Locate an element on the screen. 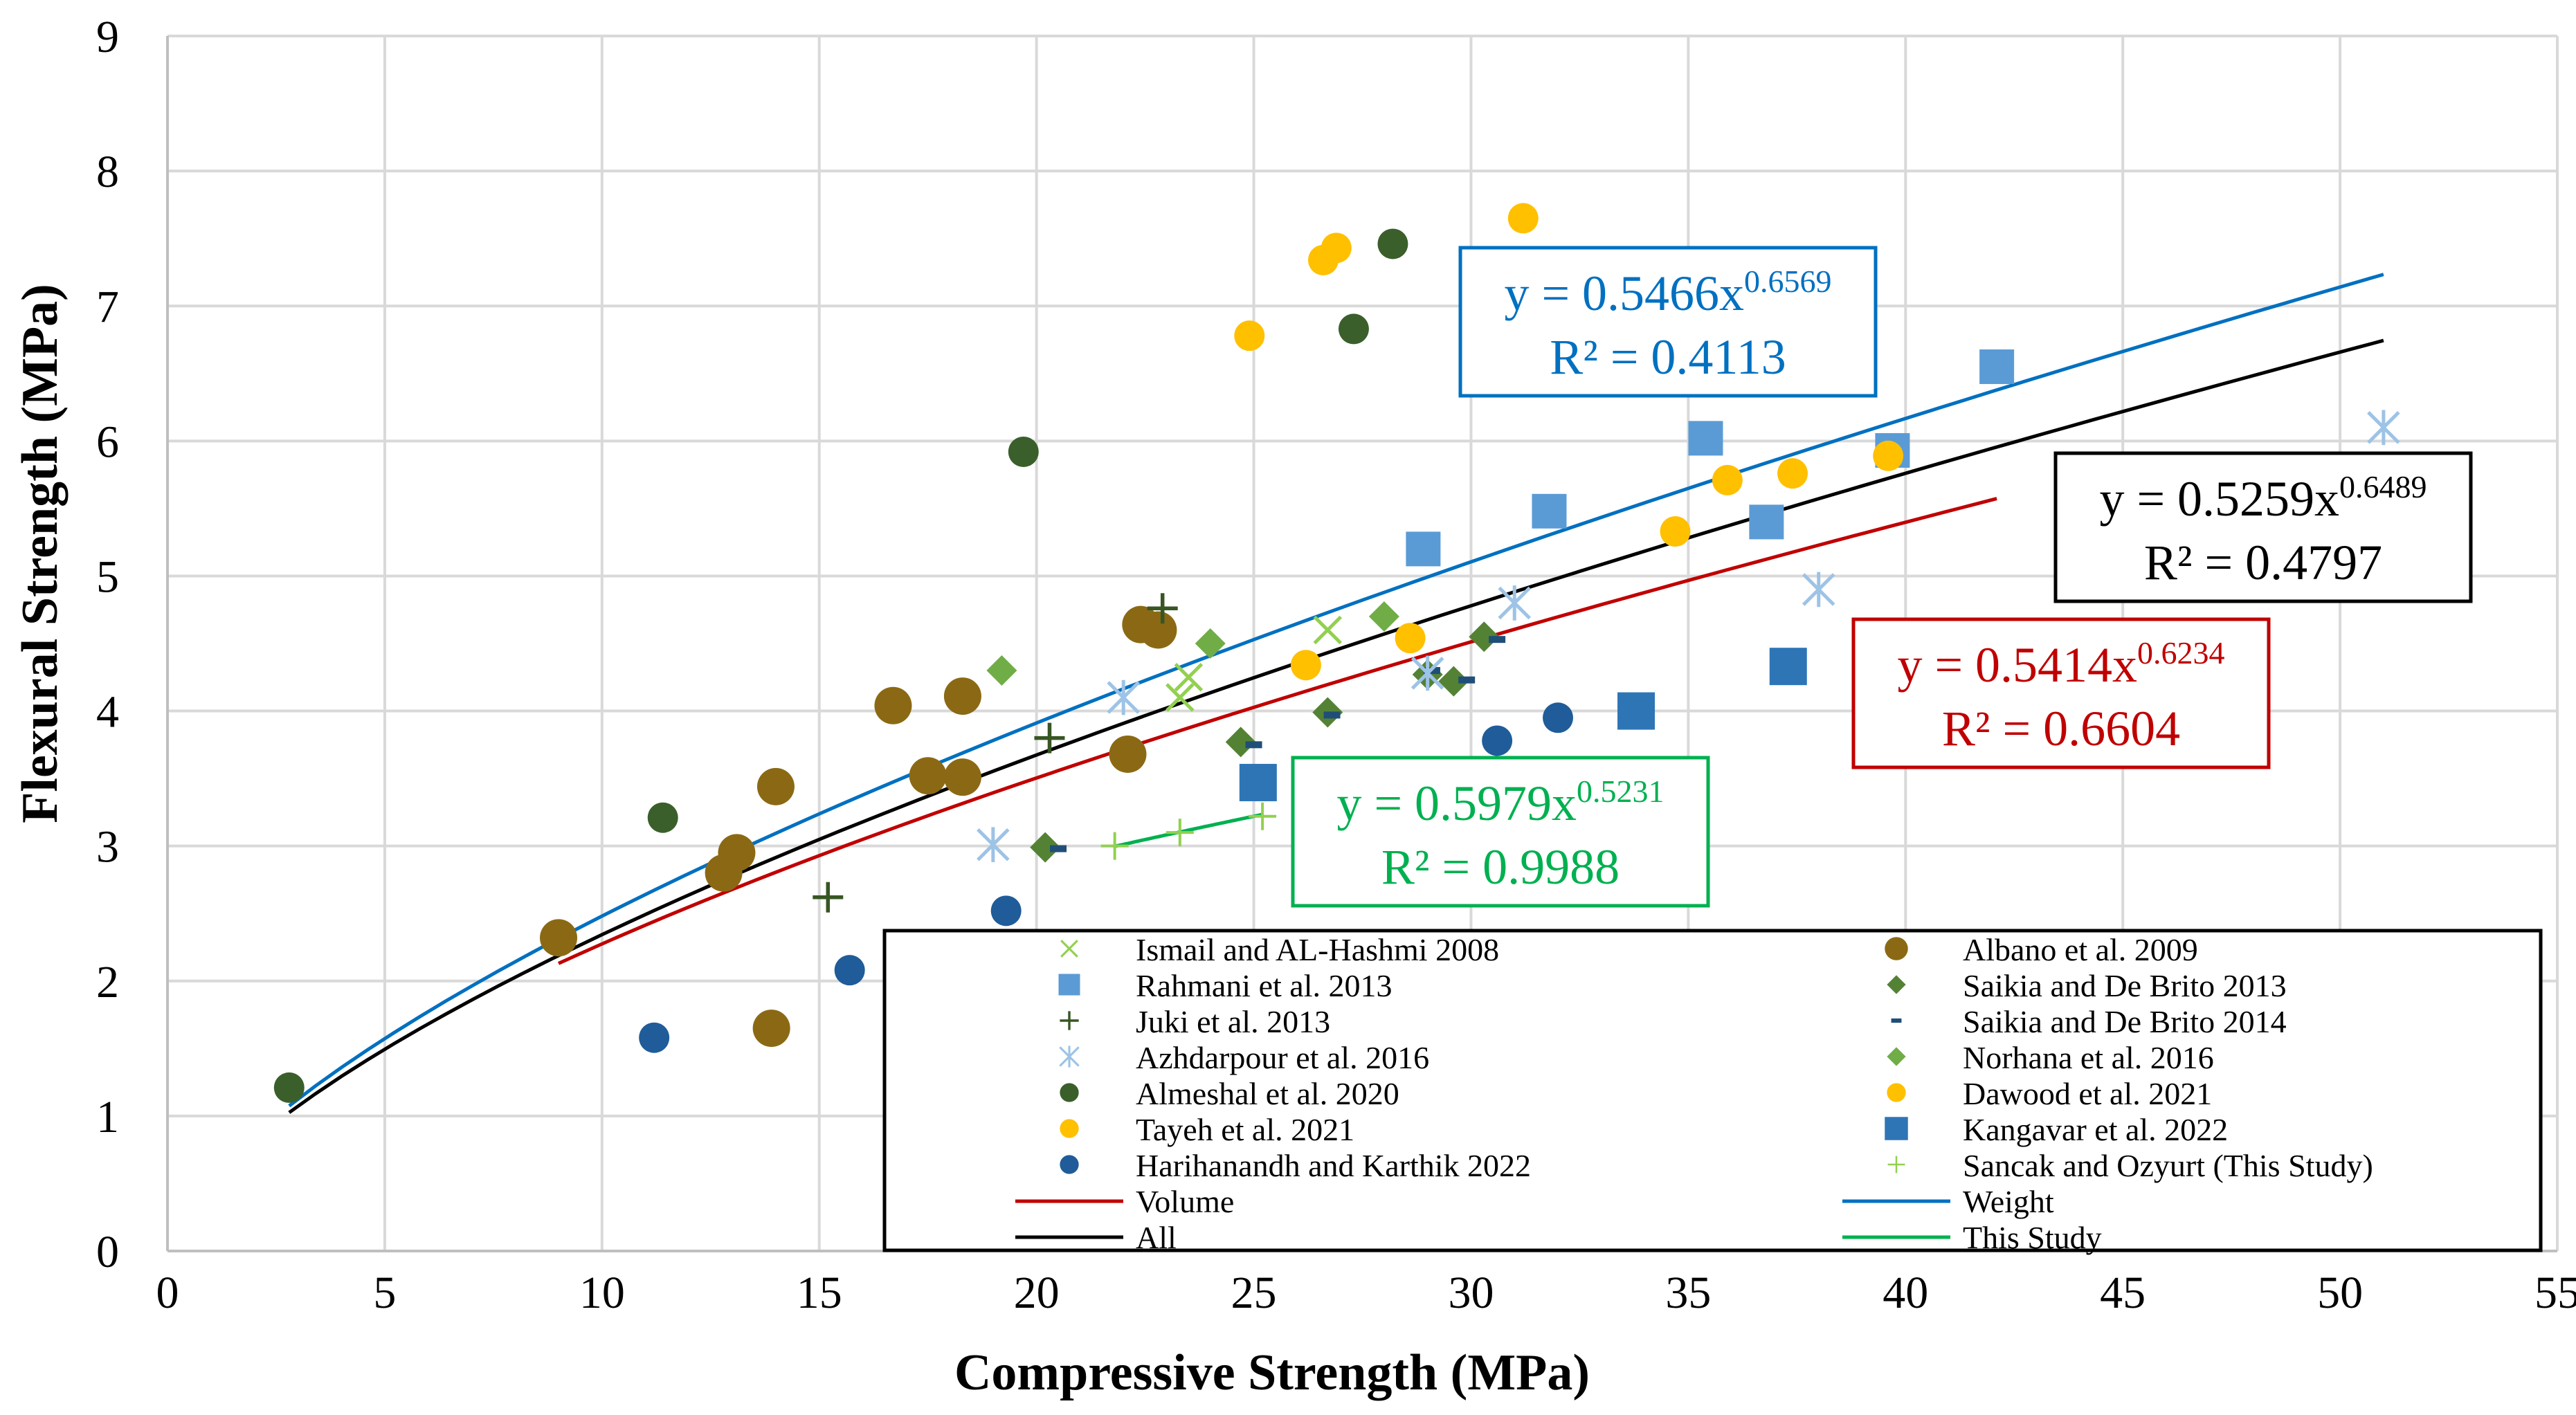  legend-item-sancak-and-ozyurt-this-study: Sancak and Ozyurt (This Study) is located at coordinates (2130, 1165).